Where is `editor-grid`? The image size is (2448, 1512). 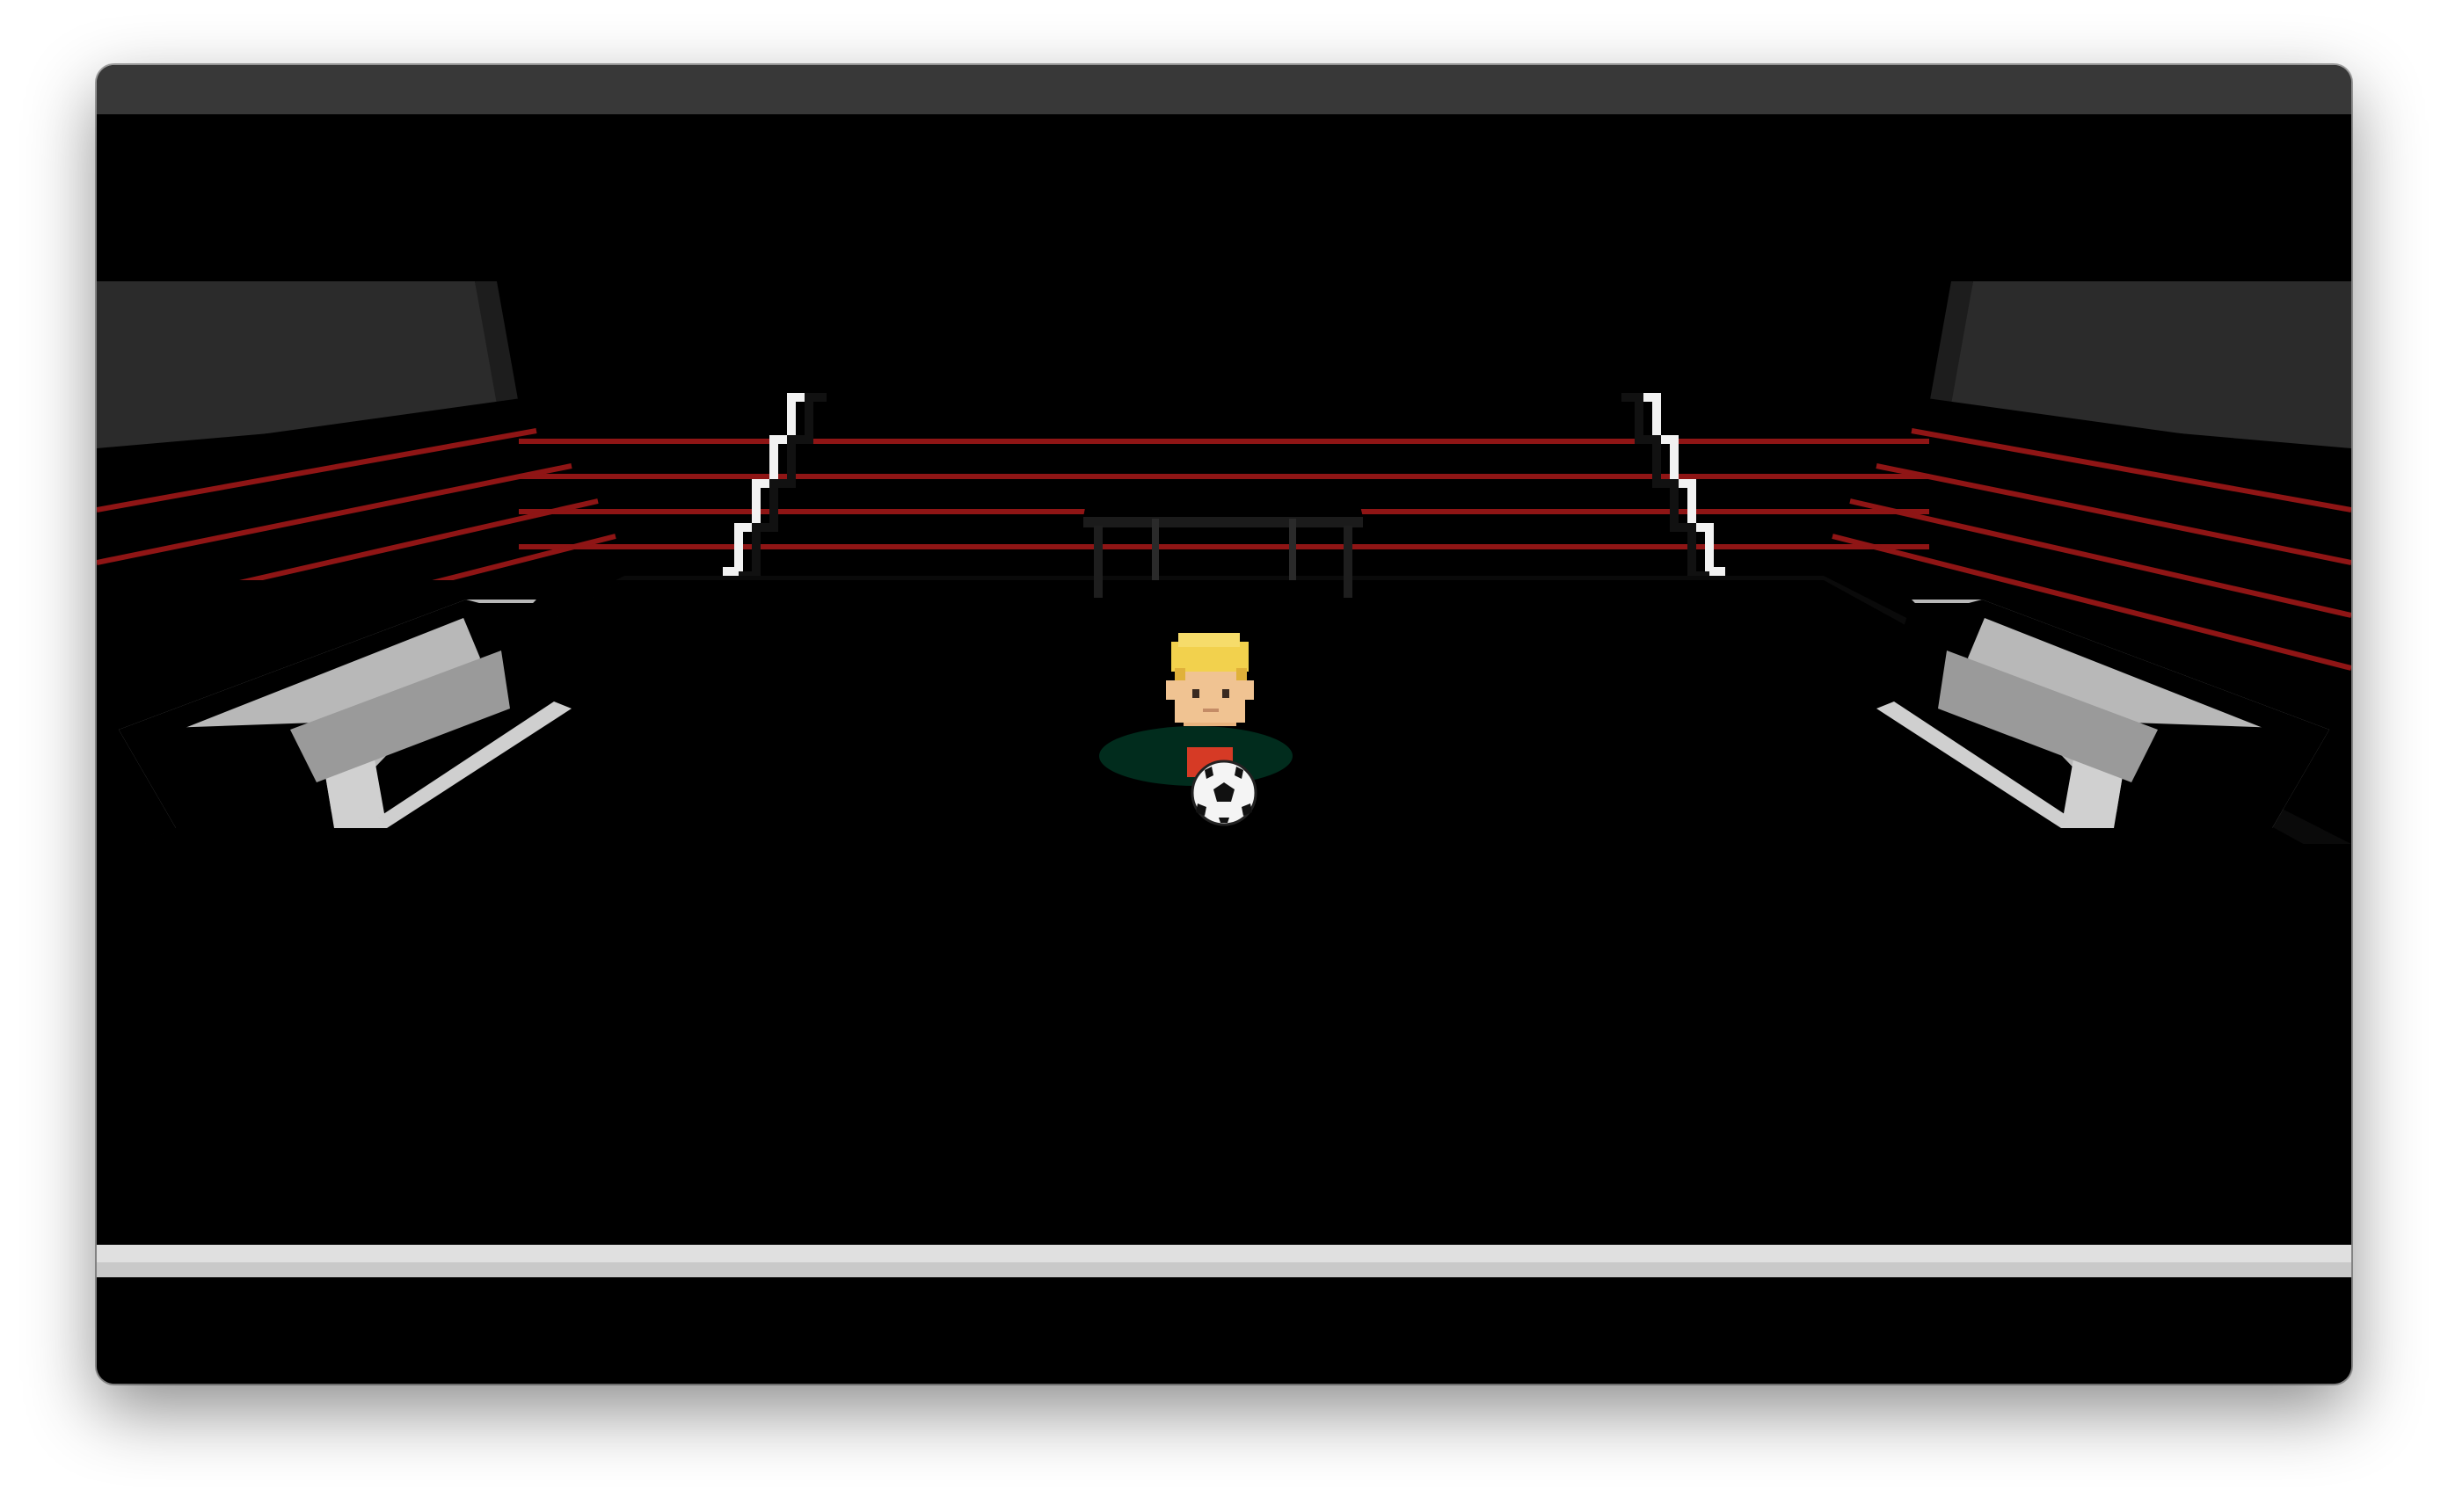
editor-grid is located at coordinates (1224, 1331).